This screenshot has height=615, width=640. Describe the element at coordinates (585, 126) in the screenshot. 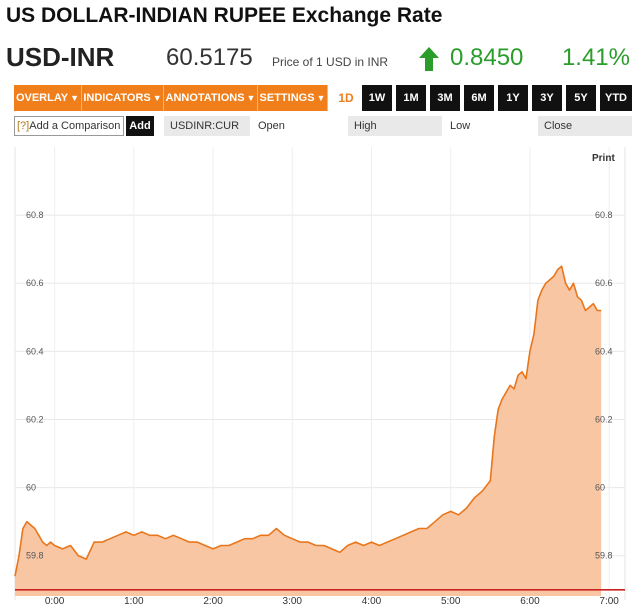

I see `close-label: Close` at that location.